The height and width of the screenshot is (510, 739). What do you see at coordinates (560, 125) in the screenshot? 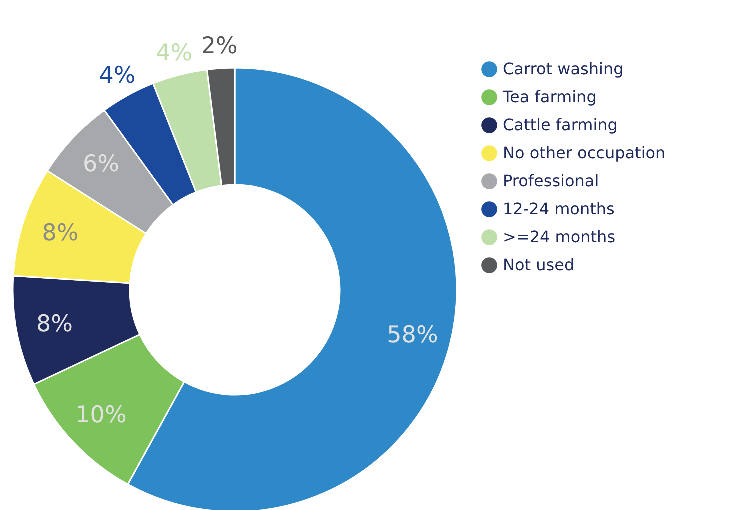
I see `legend-label: Cattle farming` at bounding box center [560, 125].